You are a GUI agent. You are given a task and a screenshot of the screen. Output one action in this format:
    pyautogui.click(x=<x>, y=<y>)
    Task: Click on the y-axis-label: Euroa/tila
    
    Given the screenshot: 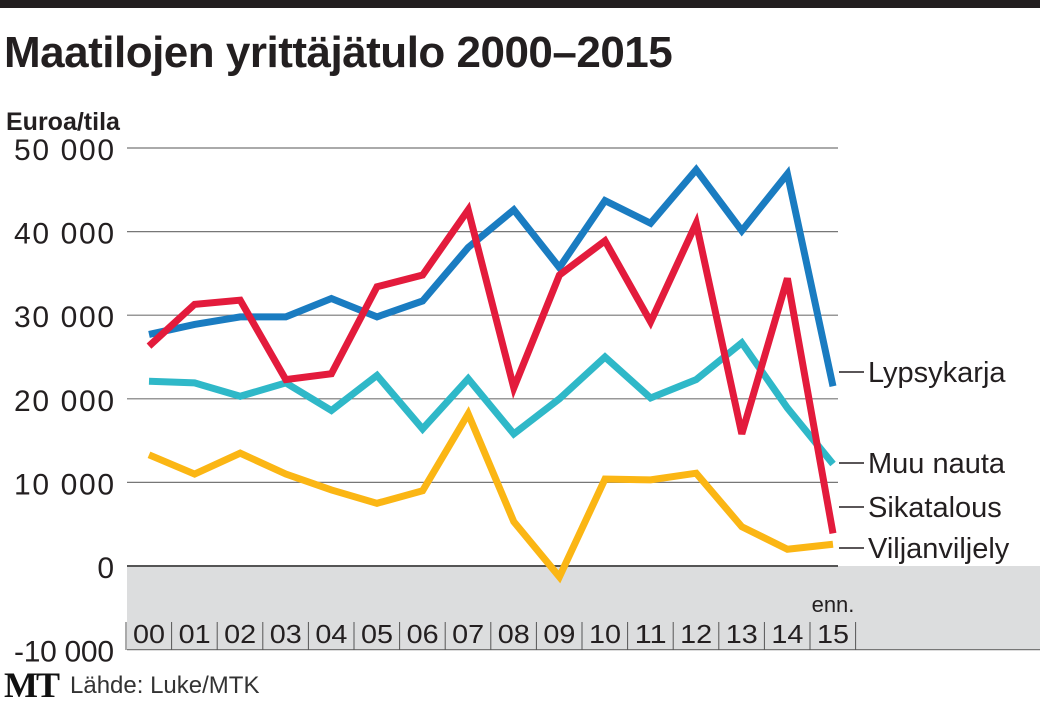 What is the action you would take?
    pyautogui.click(x=63, y=122)
    